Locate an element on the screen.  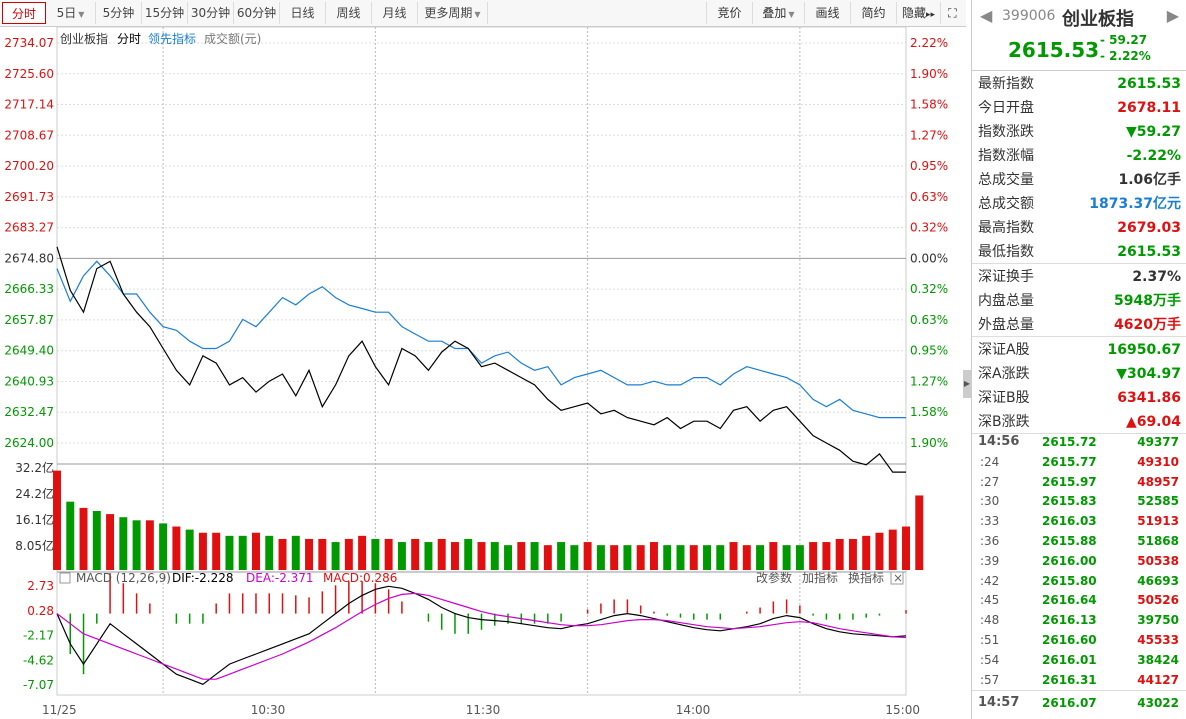
collapse-panel-handle: ▶ is located at coordinates (967, 384).